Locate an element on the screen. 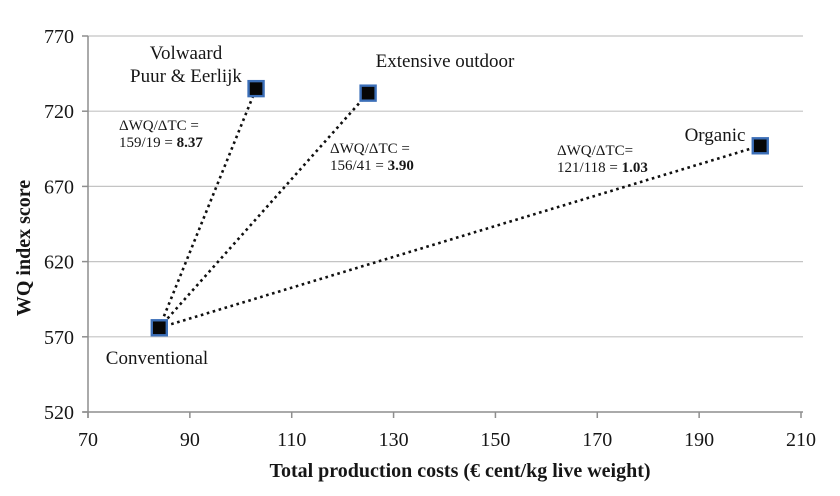 This screenshot has width=840, height=496. y-tick-label-720: 720 is located at coordinates (59, 112).